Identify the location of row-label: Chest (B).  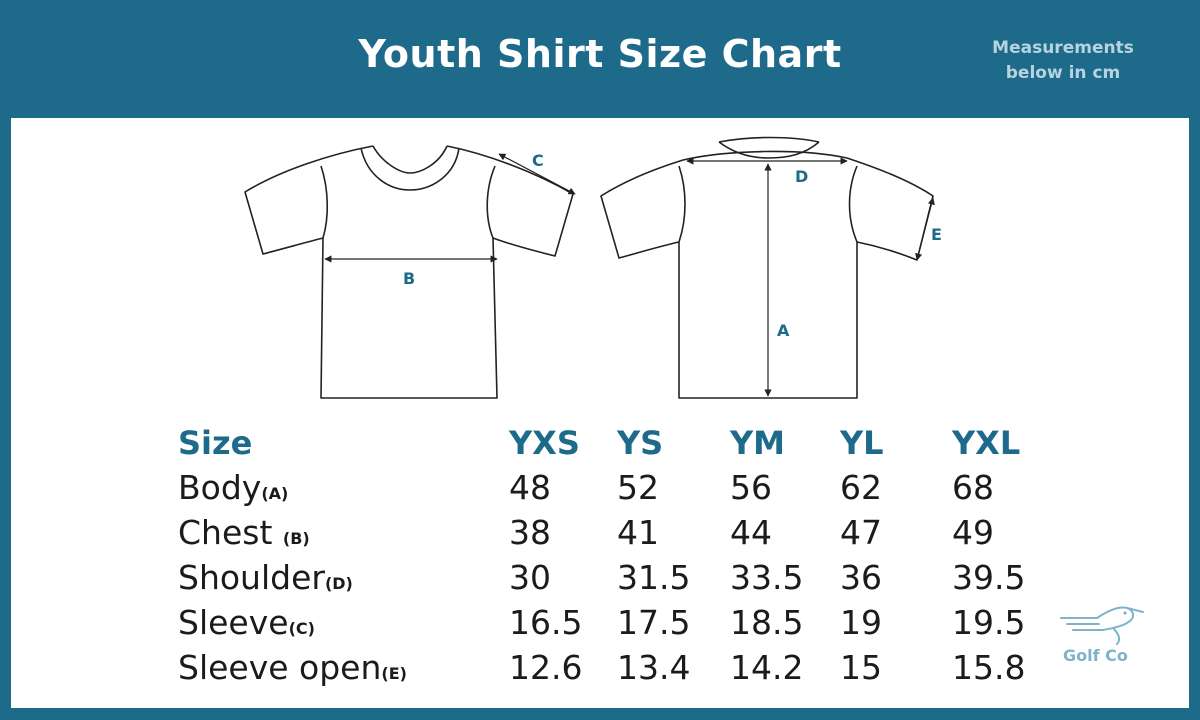
(343, 529).